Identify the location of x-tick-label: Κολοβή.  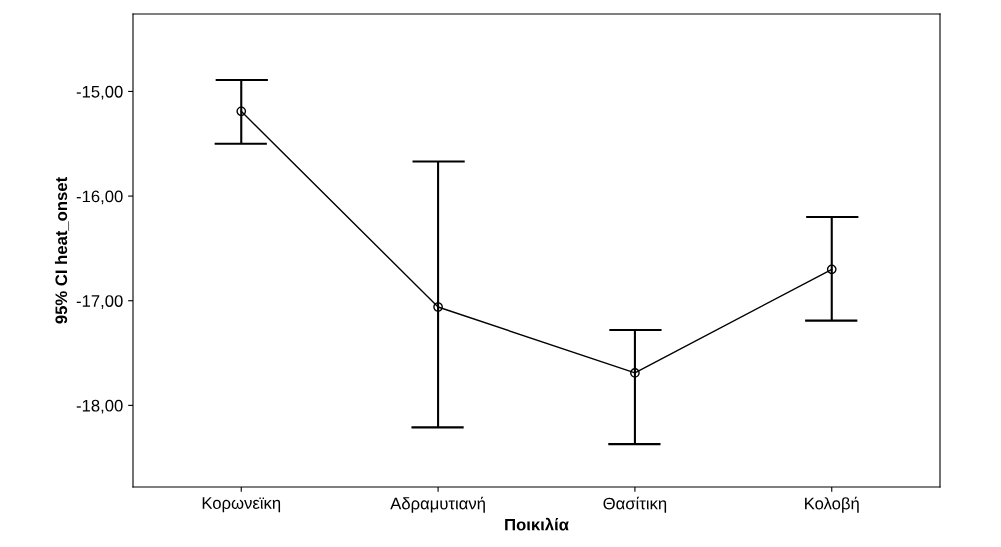
(832, 504).